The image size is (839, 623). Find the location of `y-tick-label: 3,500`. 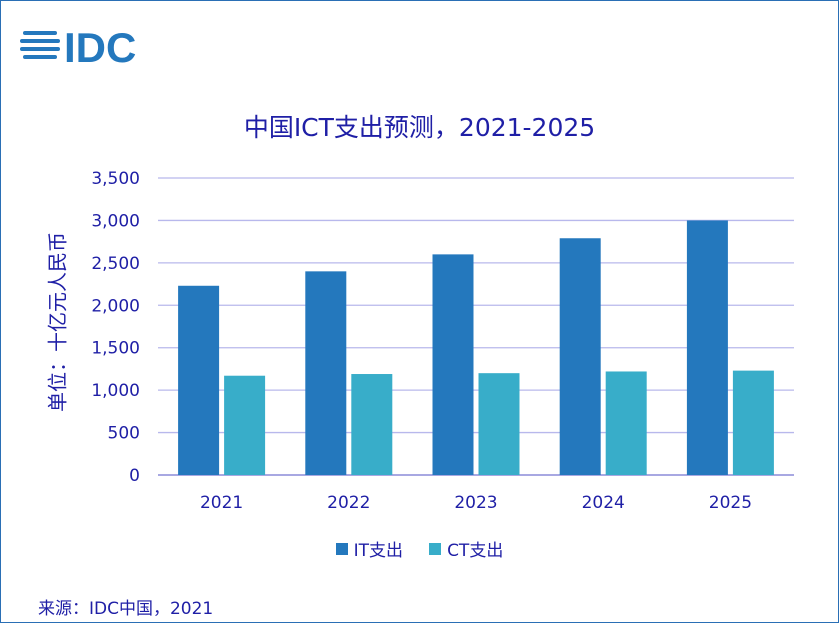

y-tick-label: 3,500 is located at coordinates (115, 179).